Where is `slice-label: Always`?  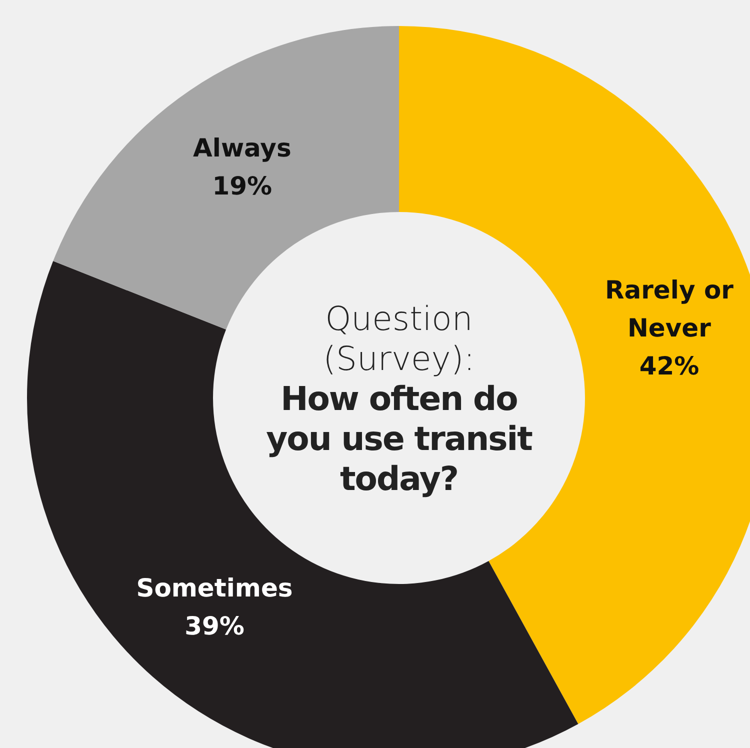 slice-label: Always is located at coordinates (242, 147).